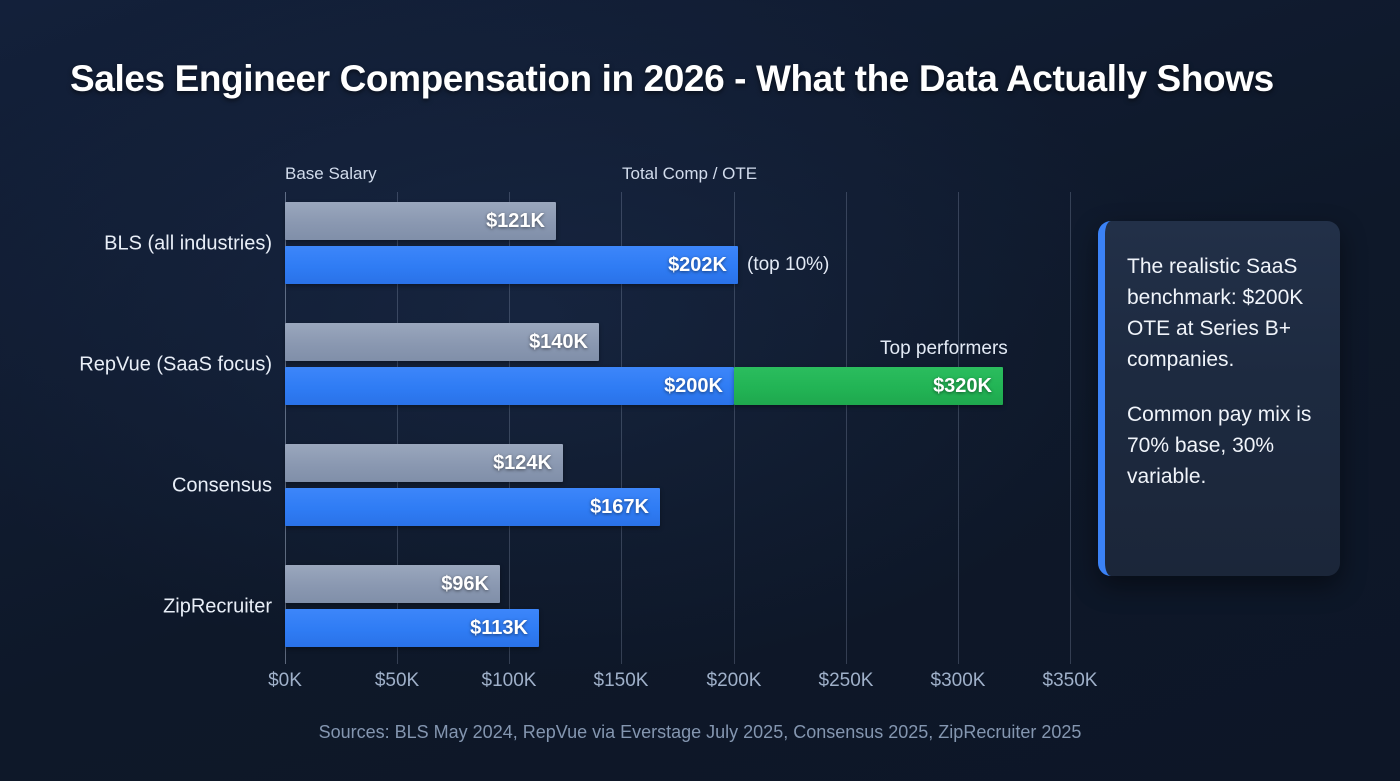 The height and width of the screenshot is (781, 1400). Describe the element at coordinates (509, 680) in the screenshot. I see `x-tick-label-100: $100K` at that location.